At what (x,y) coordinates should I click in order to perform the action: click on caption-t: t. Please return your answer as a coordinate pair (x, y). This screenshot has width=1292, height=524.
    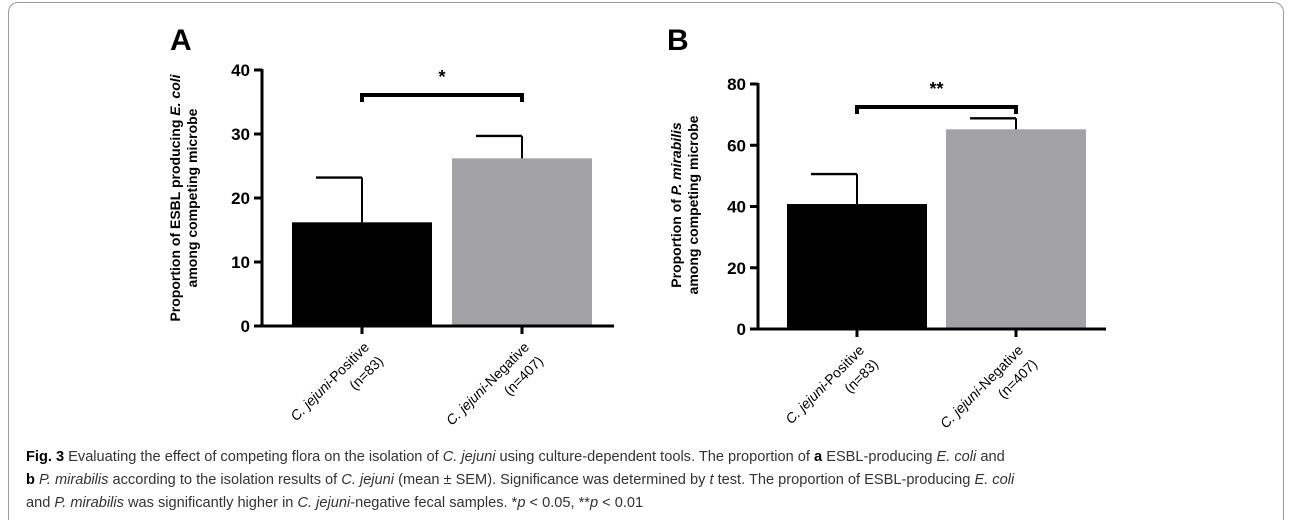
    Looking at the image, I should click on (711, 480).